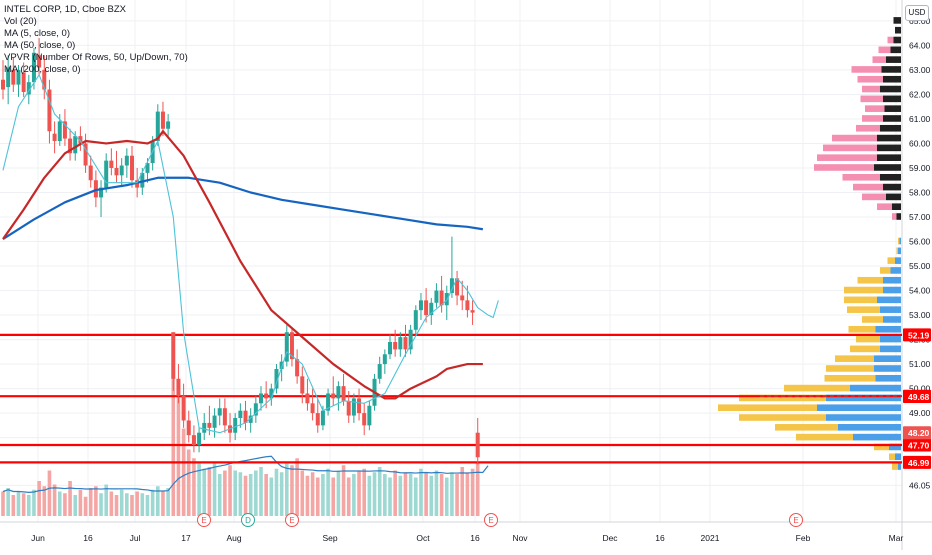 The width and height of the screenshot is (932, 555). I want to click on last-price-label: 48.20, so click(919, 433).